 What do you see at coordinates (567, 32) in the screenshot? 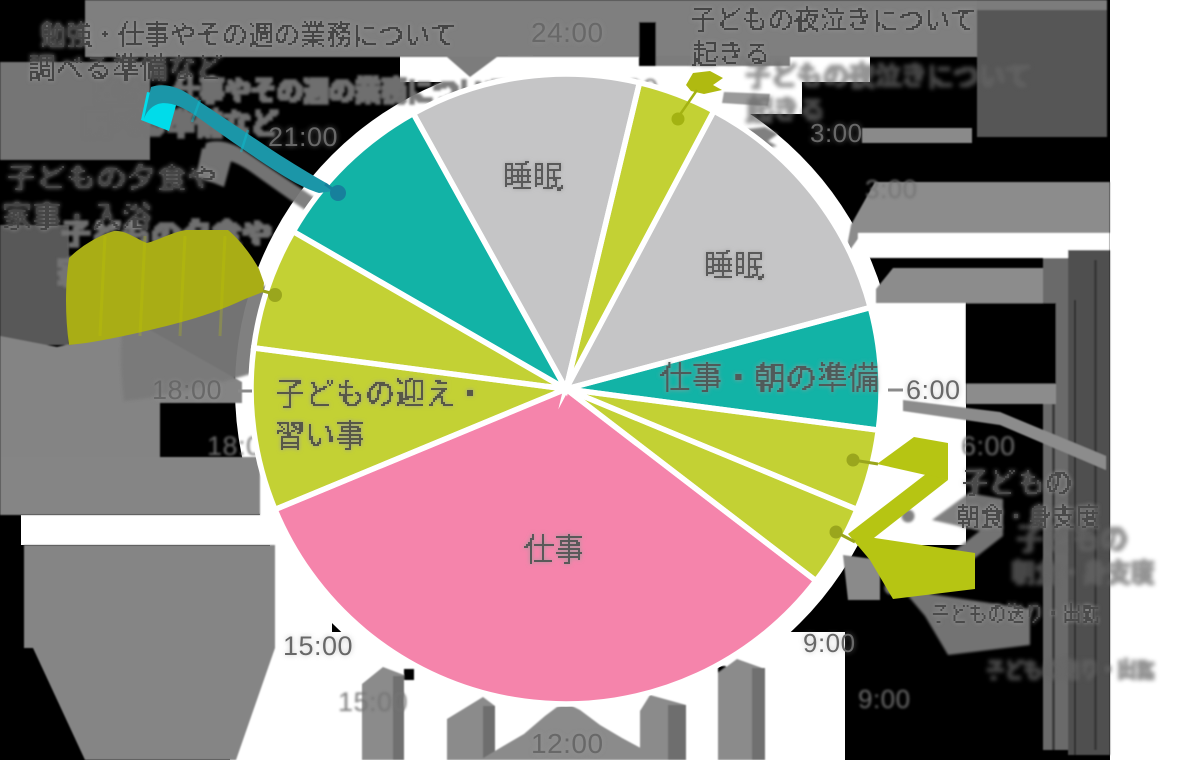
I see `svg-text: 24:00` at bounding box center [567, 32].